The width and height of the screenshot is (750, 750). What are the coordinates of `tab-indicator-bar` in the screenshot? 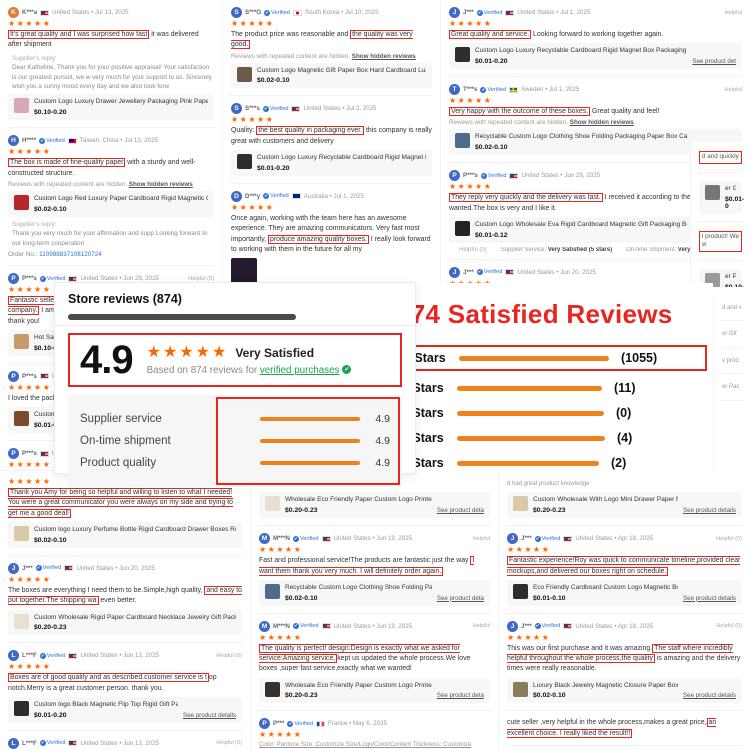 It's located at (182, 317).